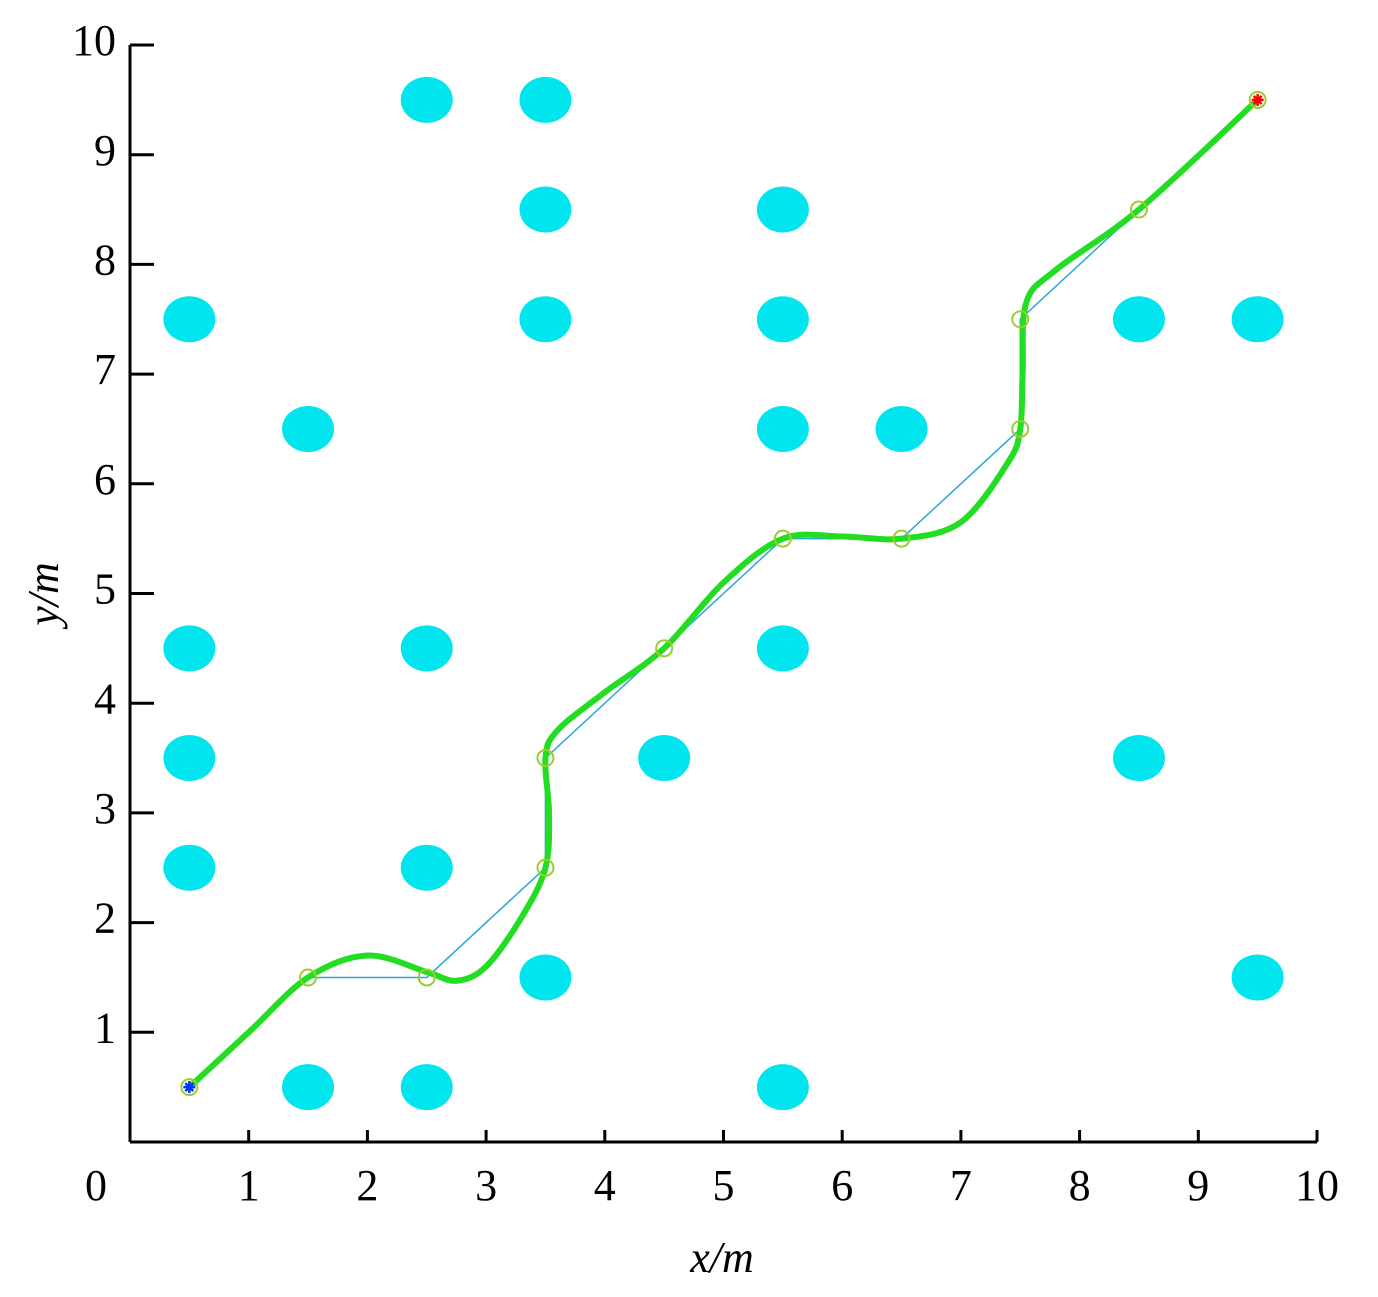  Describe the element at coordinates (105, 589) in the screenshot. I see `y-tick-label: 5` at that location.